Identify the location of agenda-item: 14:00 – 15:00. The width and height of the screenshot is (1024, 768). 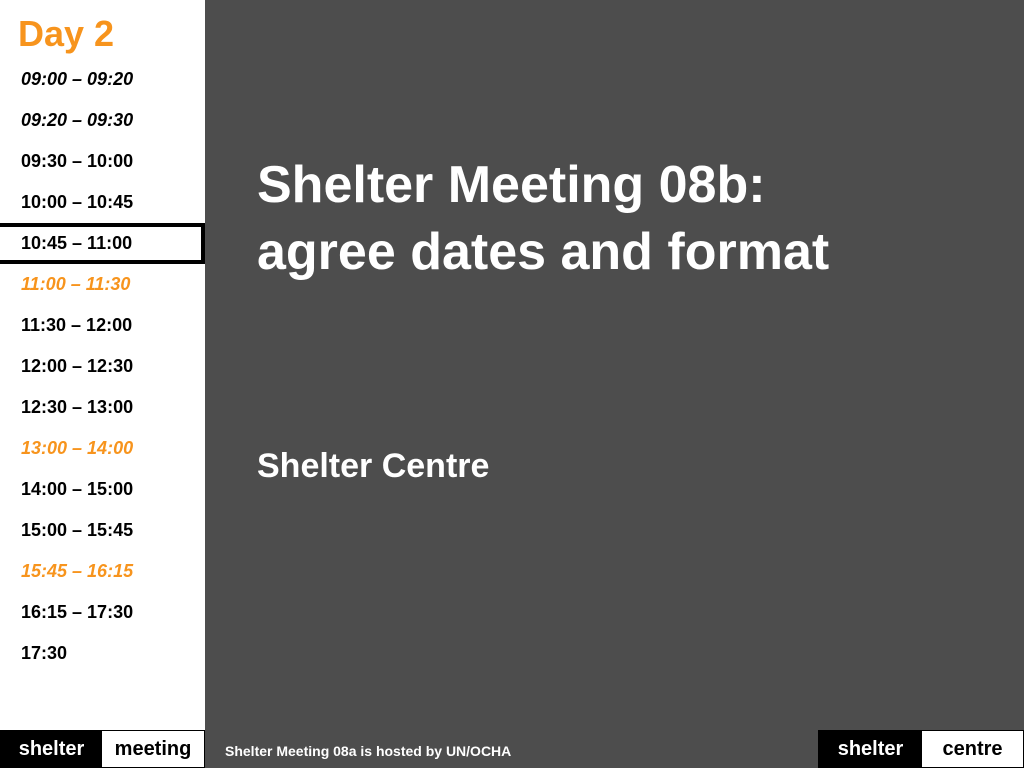
(77, 489).